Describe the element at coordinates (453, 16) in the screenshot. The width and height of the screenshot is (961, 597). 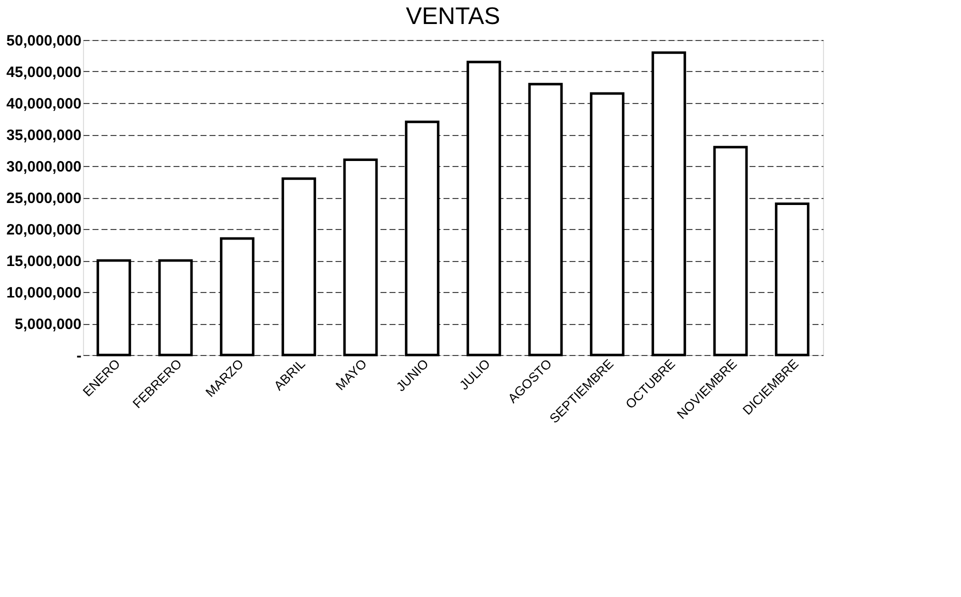
I see `chart-title: VENTAS` at that location.